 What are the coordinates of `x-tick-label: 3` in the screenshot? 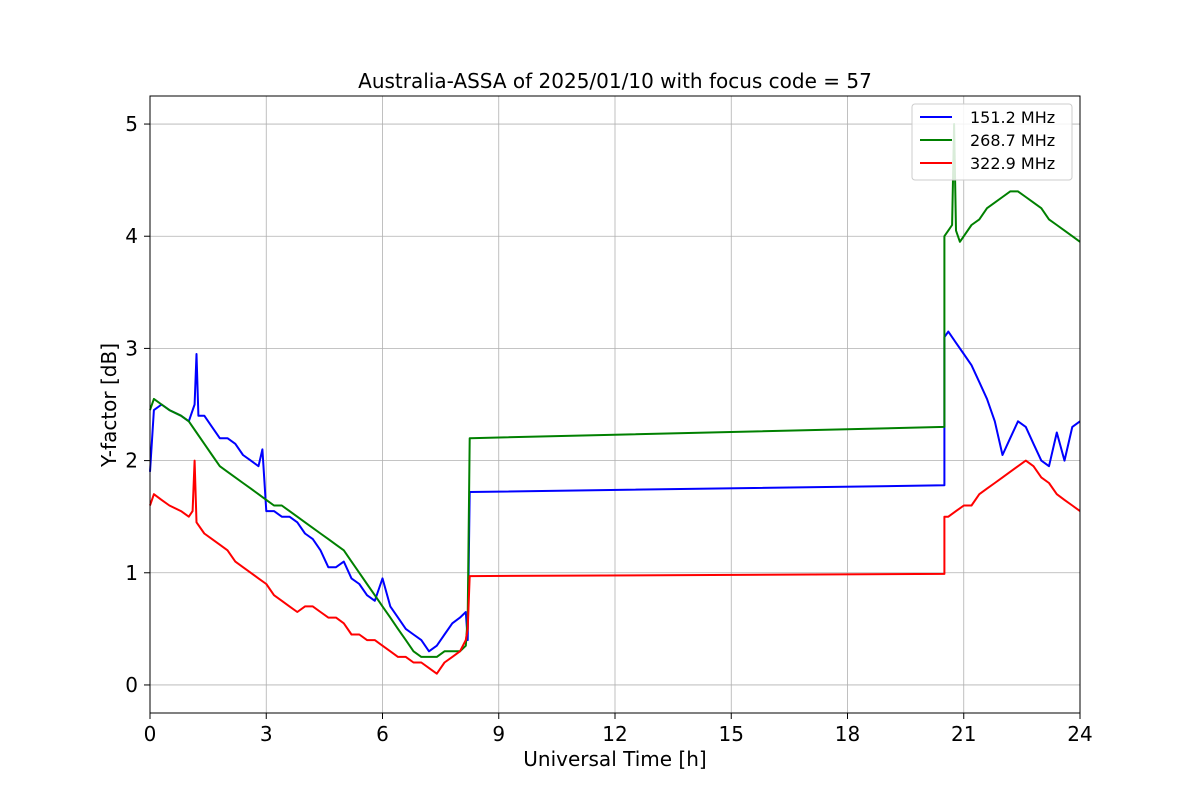 It's located at (266, 734).